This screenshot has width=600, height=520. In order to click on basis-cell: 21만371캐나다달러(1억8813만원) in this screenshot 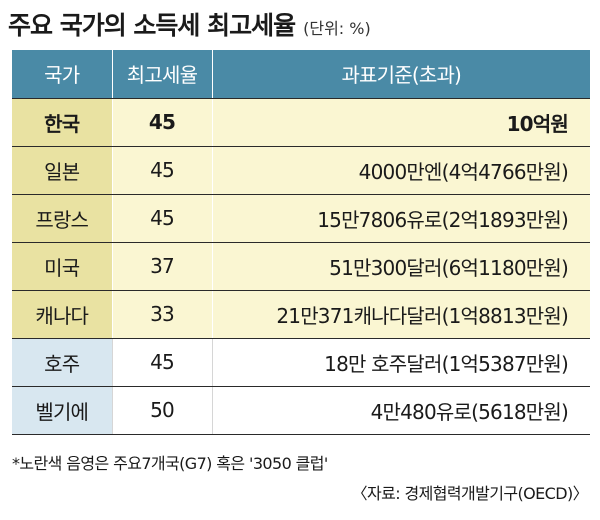, I will do `click(400, 314)`.